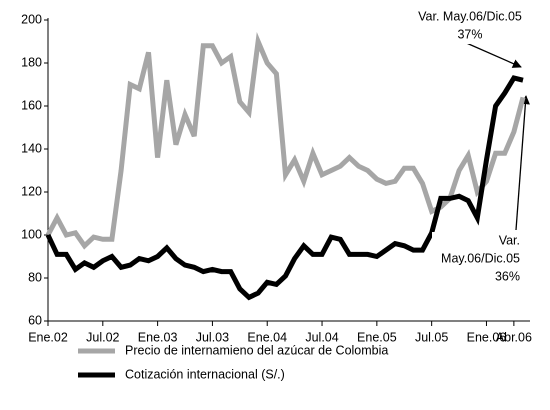  I want to click on x-tick-label: Jul.04, so click(321, 337).